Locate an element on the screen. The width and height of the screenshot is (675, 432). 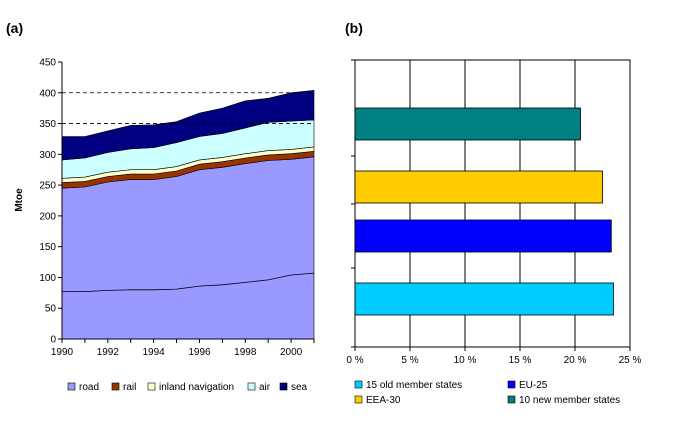
legend-label-EEA-30: EEA-30 is located at coordinates (383, 400).